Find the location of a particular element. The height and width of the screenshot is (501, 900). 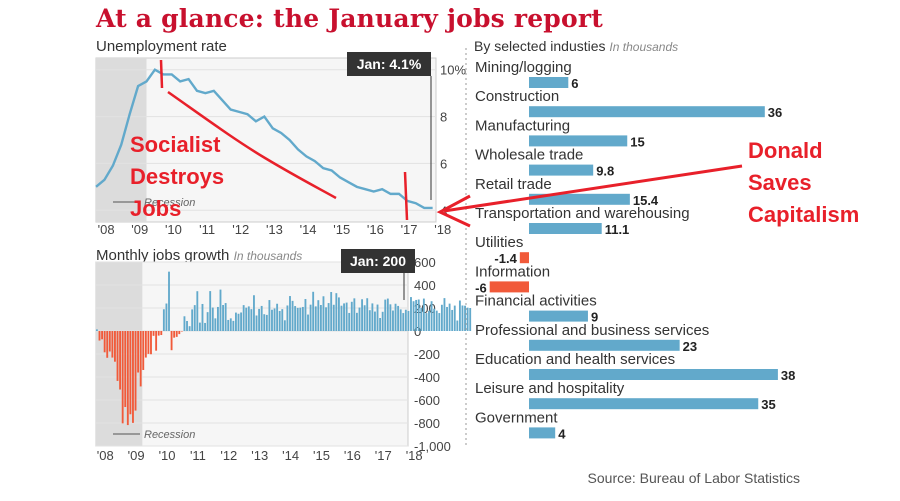

source-note: Source: Bureau of Labor Statistics is located at coordinates (693, 478).